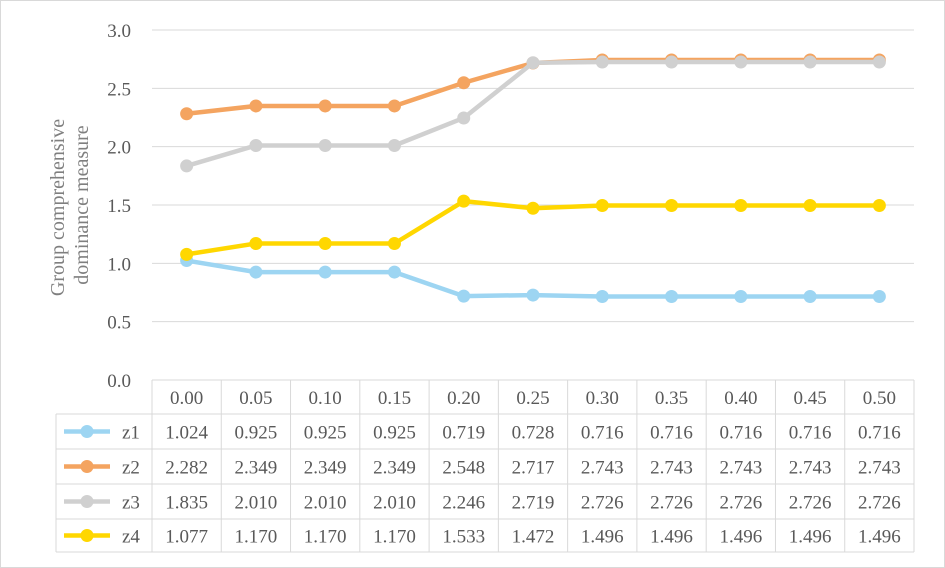  What do you see at coordinates (186, 537) in the screenshot?
I see `table-cell-z4: 1.077` at bounding box center [186, 537].